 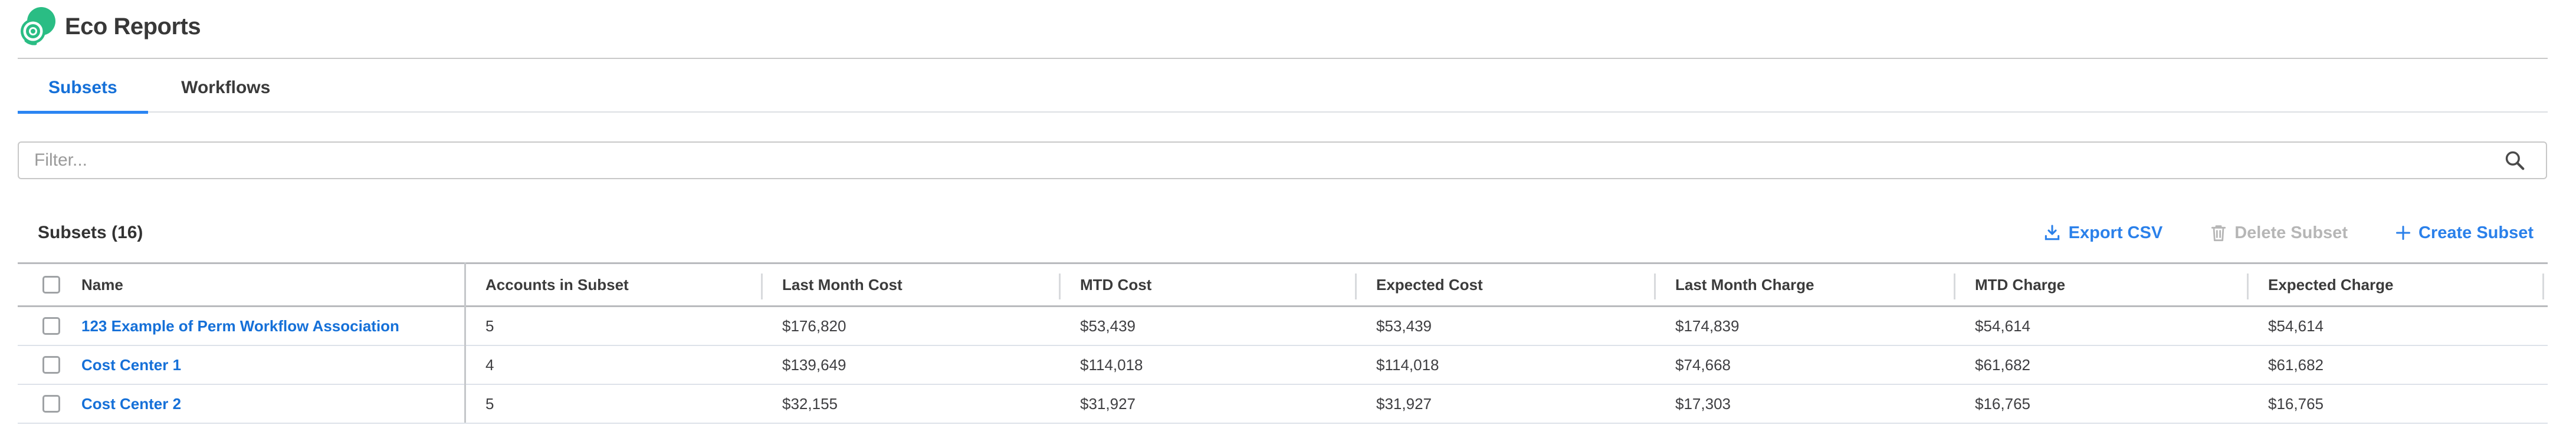 I want to click on filter-bar, so click(x=1282, y=160).